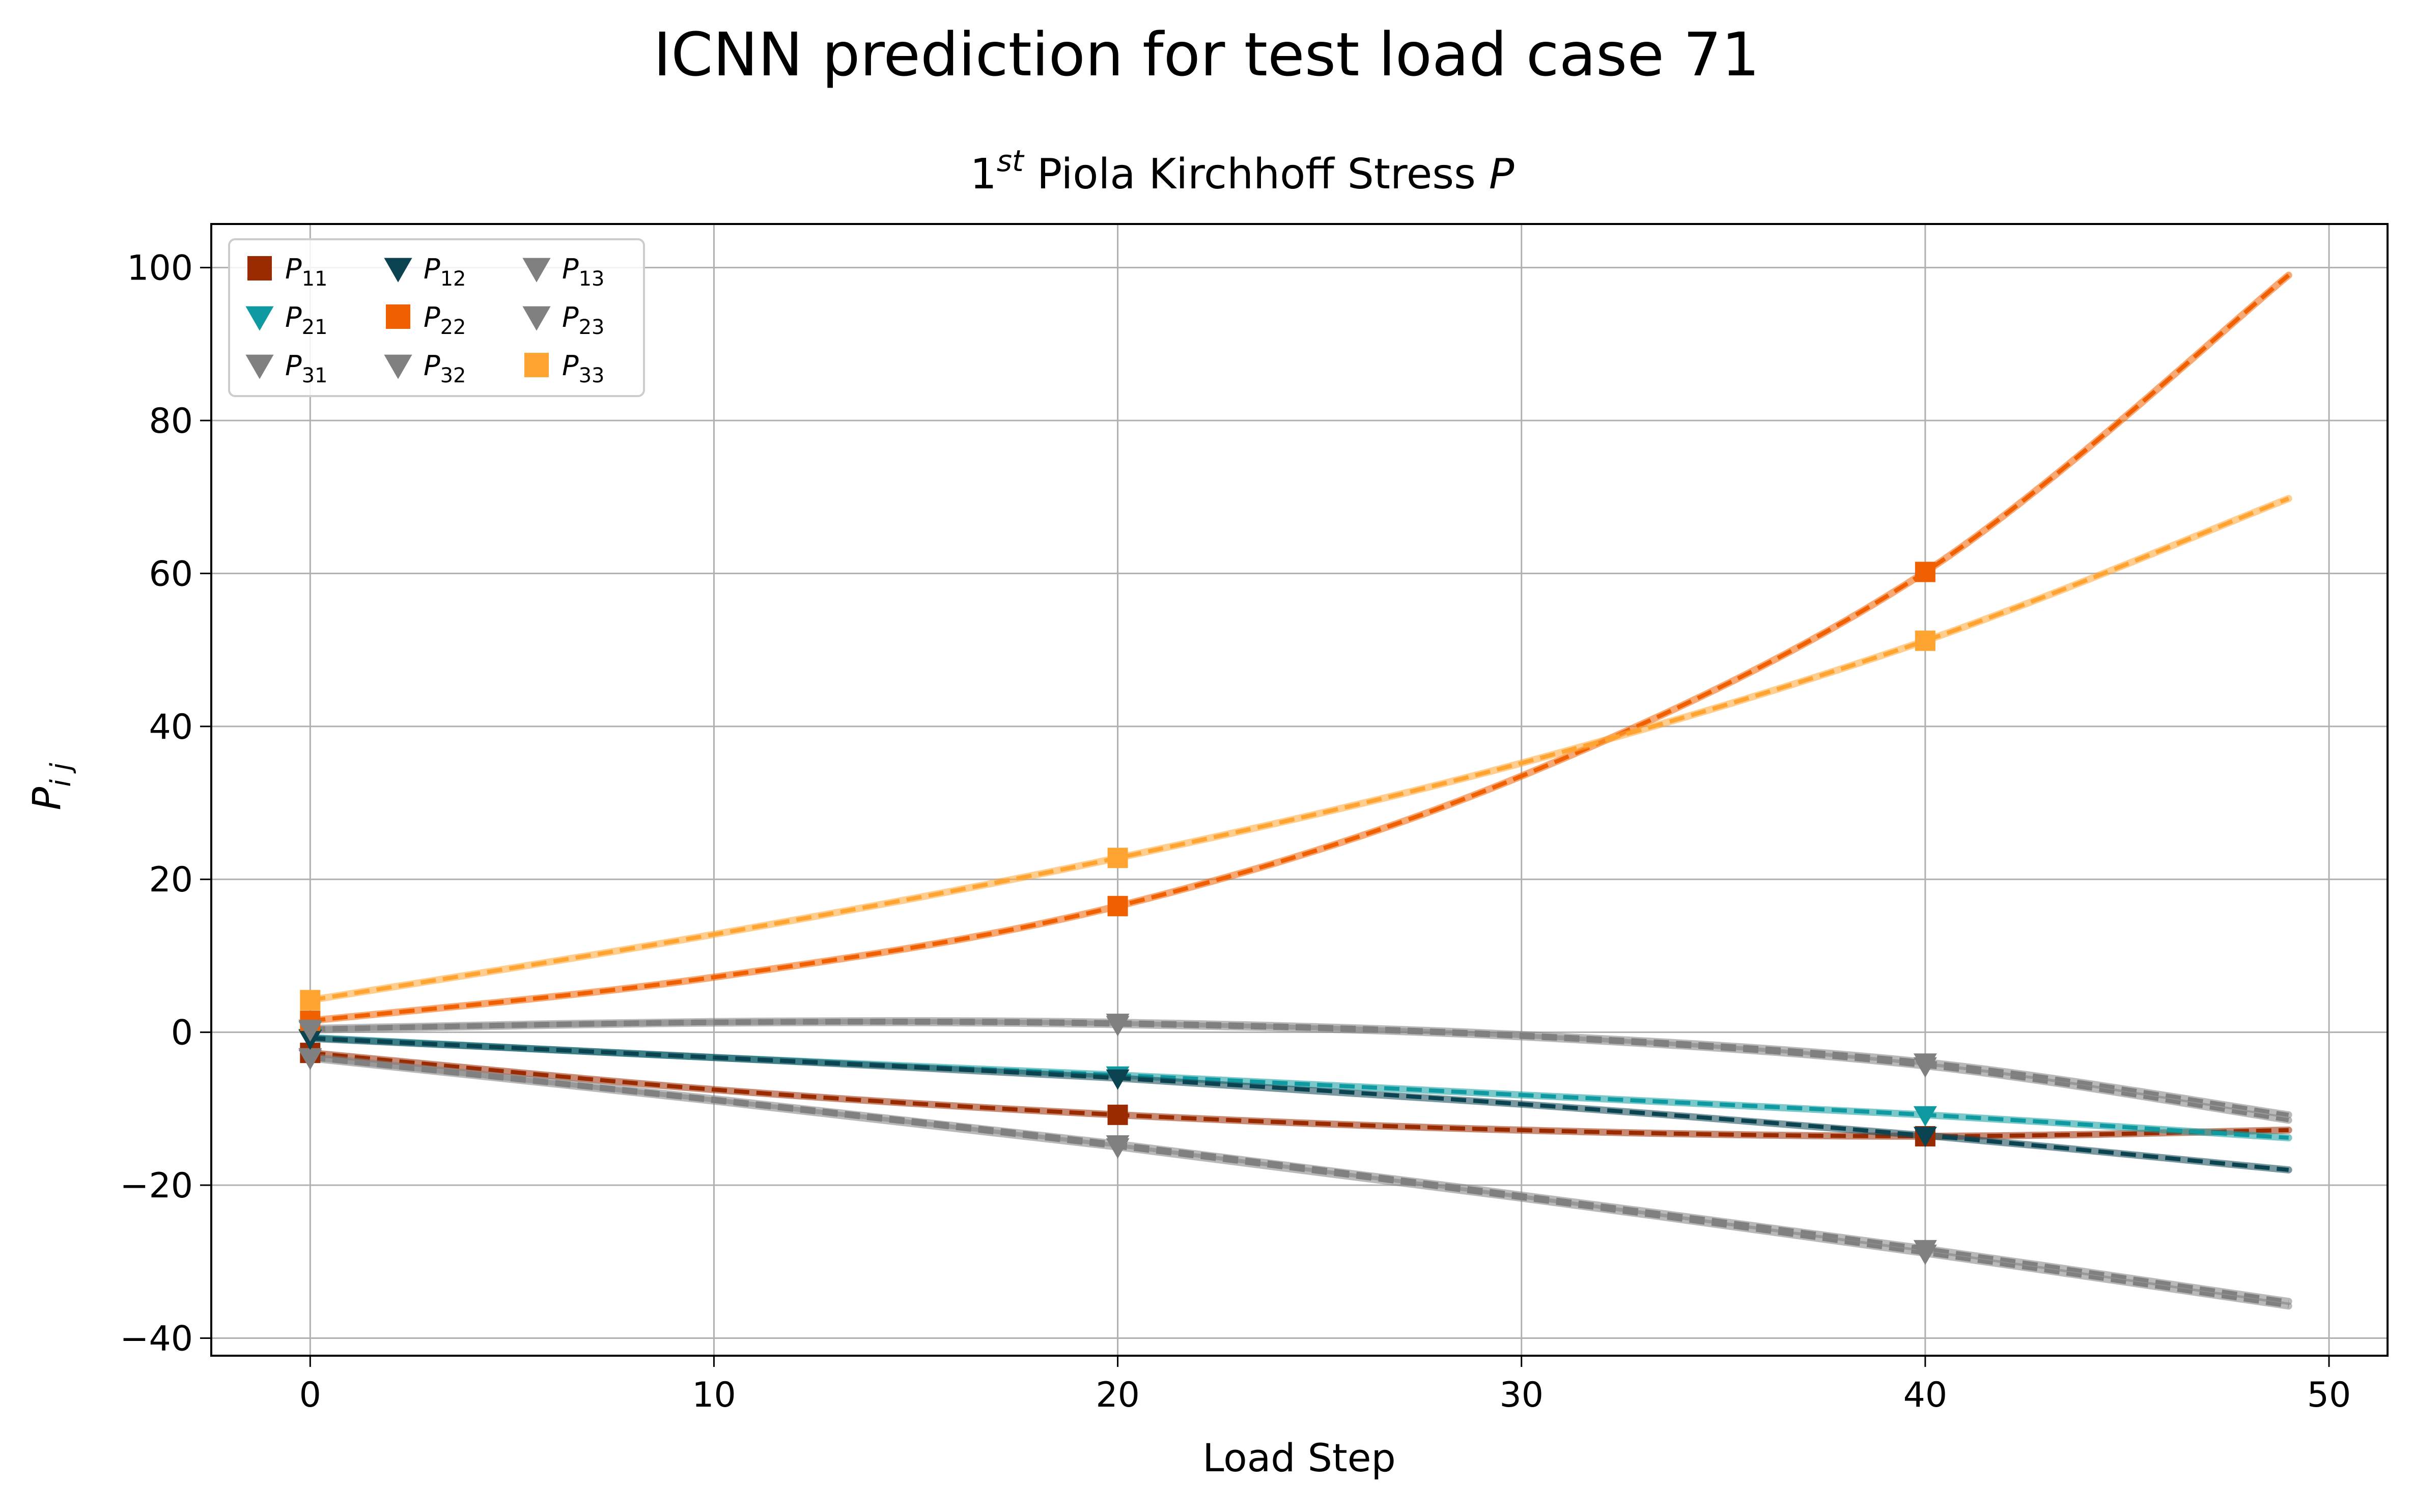 This screenshot has height=1512, width=2413. I want to click on series-line-p12-prediction, so click(1299, 1104).